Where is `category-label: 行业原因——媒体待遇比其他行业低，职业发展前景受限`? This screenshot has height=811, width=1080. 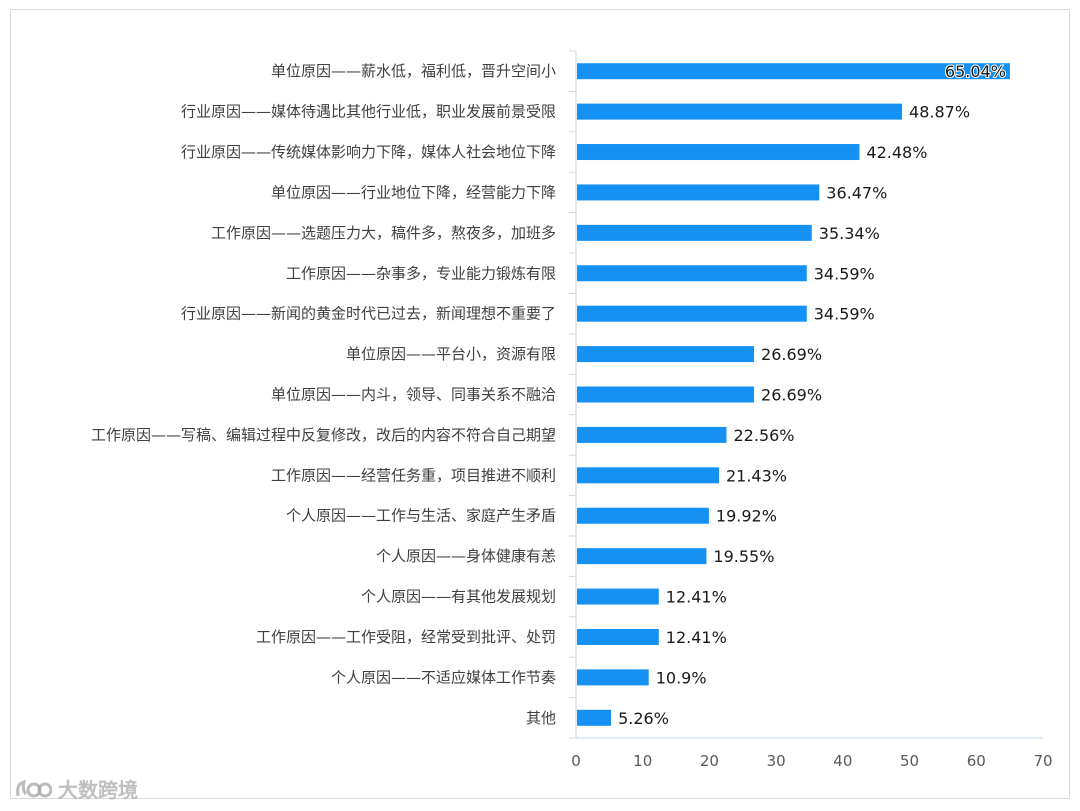 category-label: 行业原因——媒体待遇比其他行业低，职业发展前景受限 is located at coordinates (368, 112).